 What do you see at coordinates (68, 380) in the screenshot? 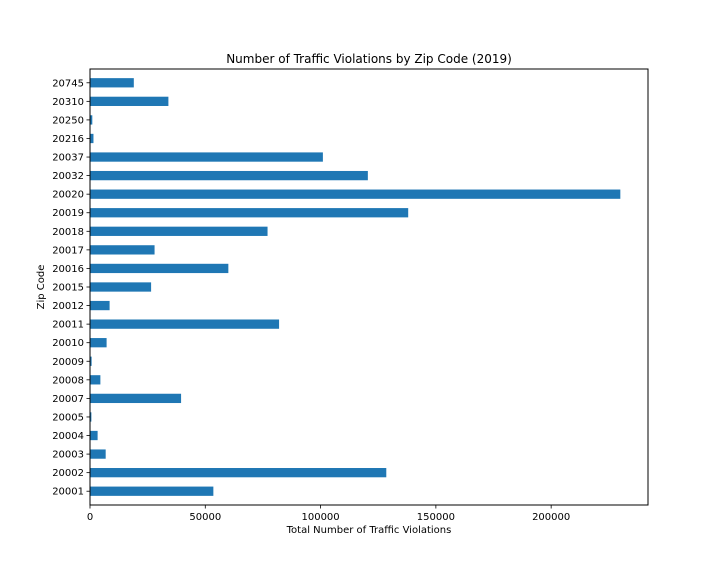
I see `y-tick-label: 20008` at bounding box center [68, 380].